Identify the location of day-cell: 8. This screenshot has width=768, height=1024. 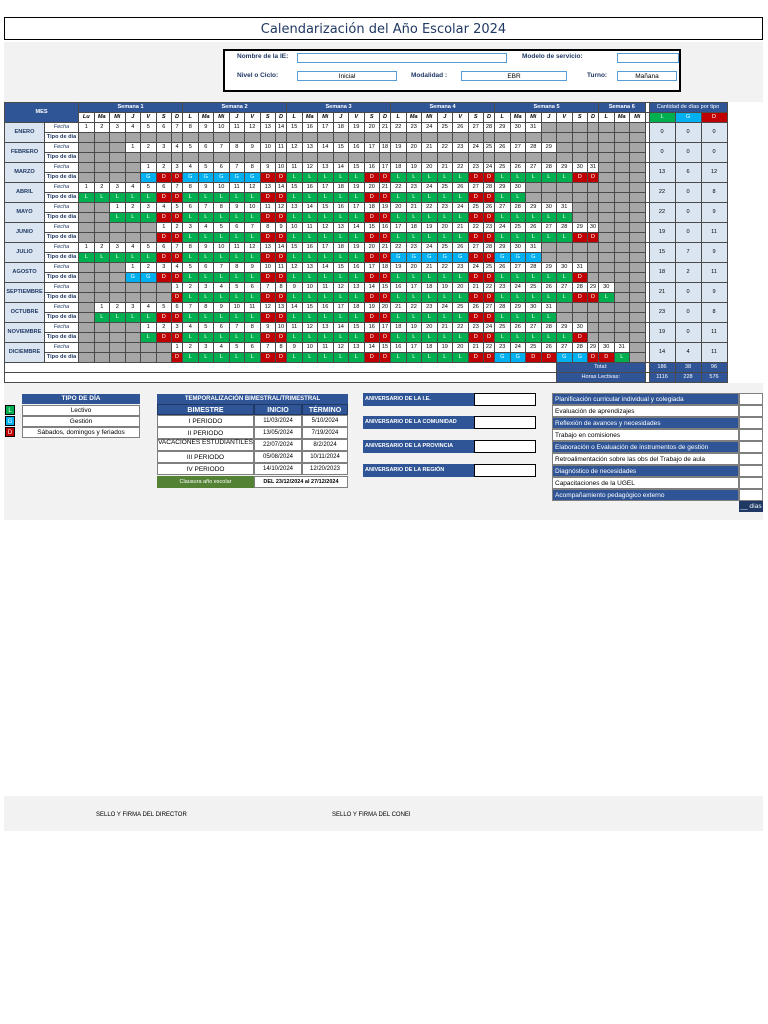
(190, 247).